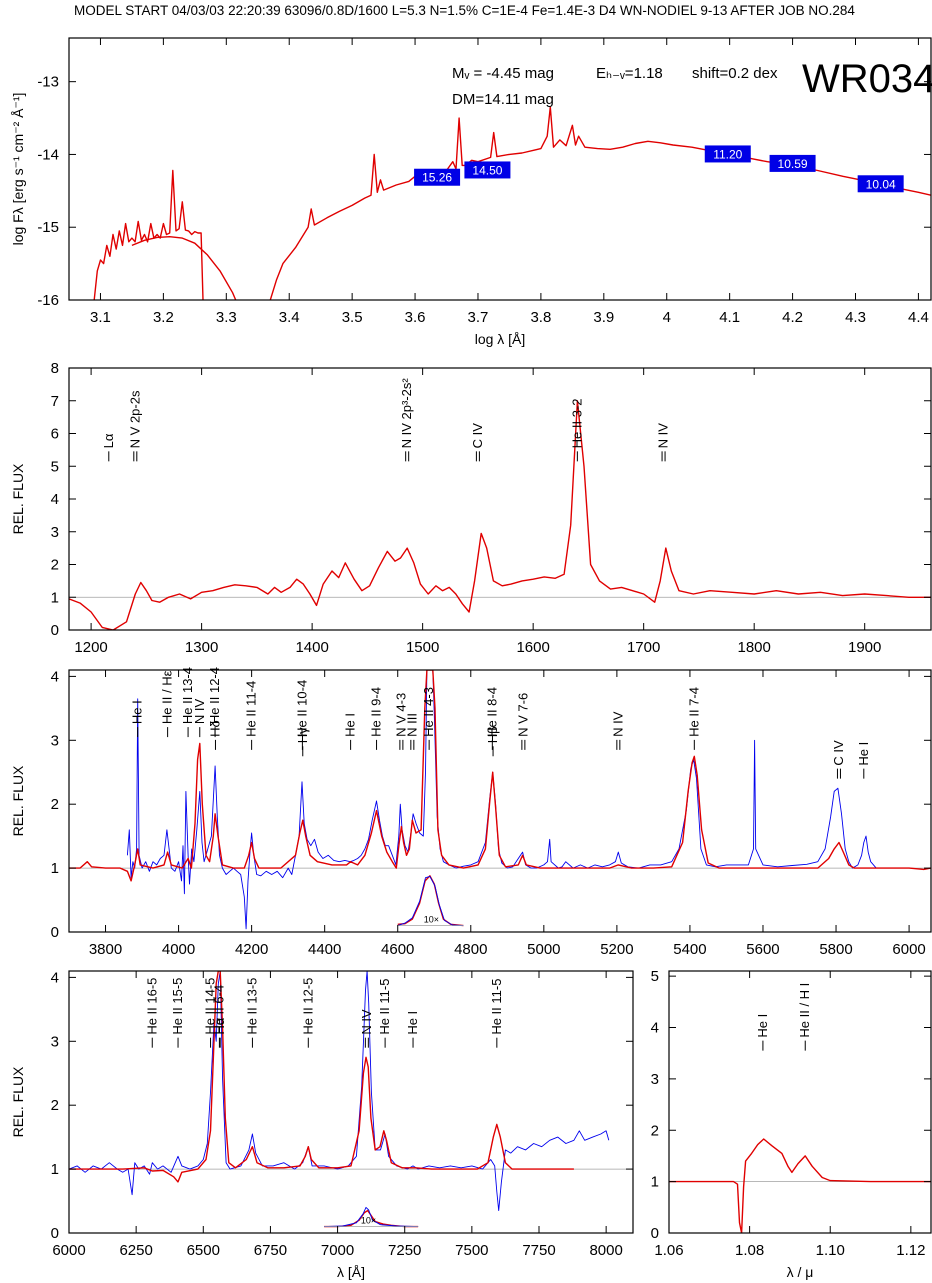 The width and height of the screenshot is (932, 1283). Describe the element at coordinates (384, 1007) in the screenshot. I see `red-line-label-8: He II 11-5` at that location.